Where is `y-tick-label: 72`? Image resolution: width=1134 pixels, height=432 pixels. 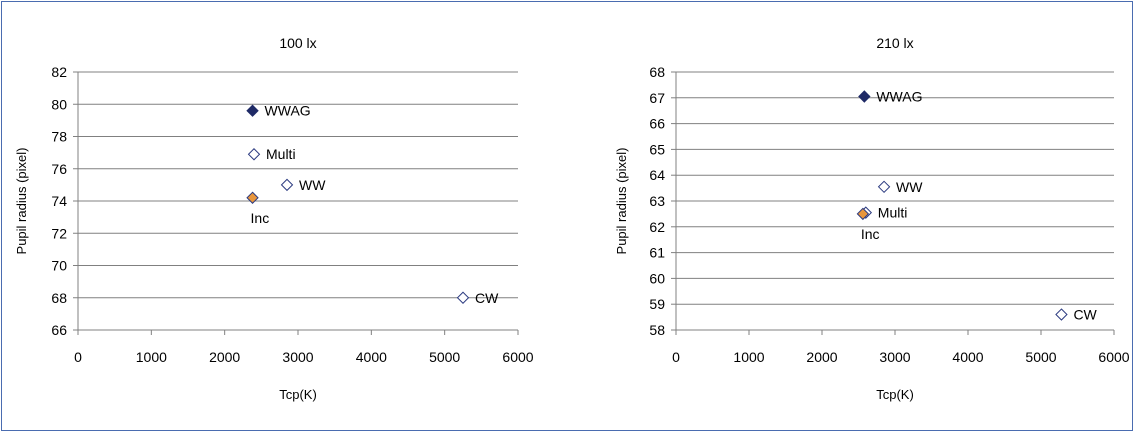 y-tick-label: 72 is located at coordinates (59, 233).